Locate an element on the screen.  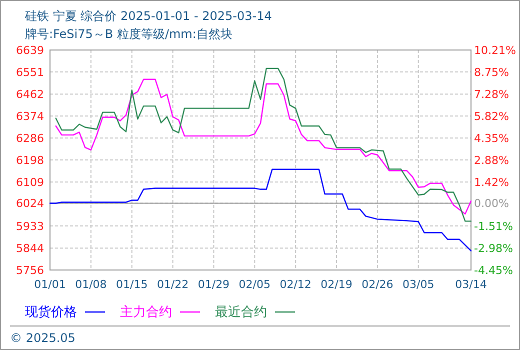
x-tick-label: 01/15 is located at coordinates (132, 284).